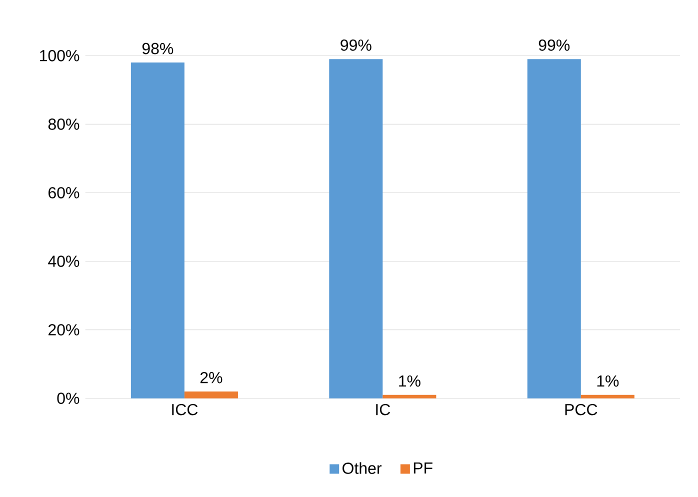 The image size is (698, 497). Describe the element at coordinates (185, 410) in the screenshot. I see `x-tick-label: ICC` at that location.